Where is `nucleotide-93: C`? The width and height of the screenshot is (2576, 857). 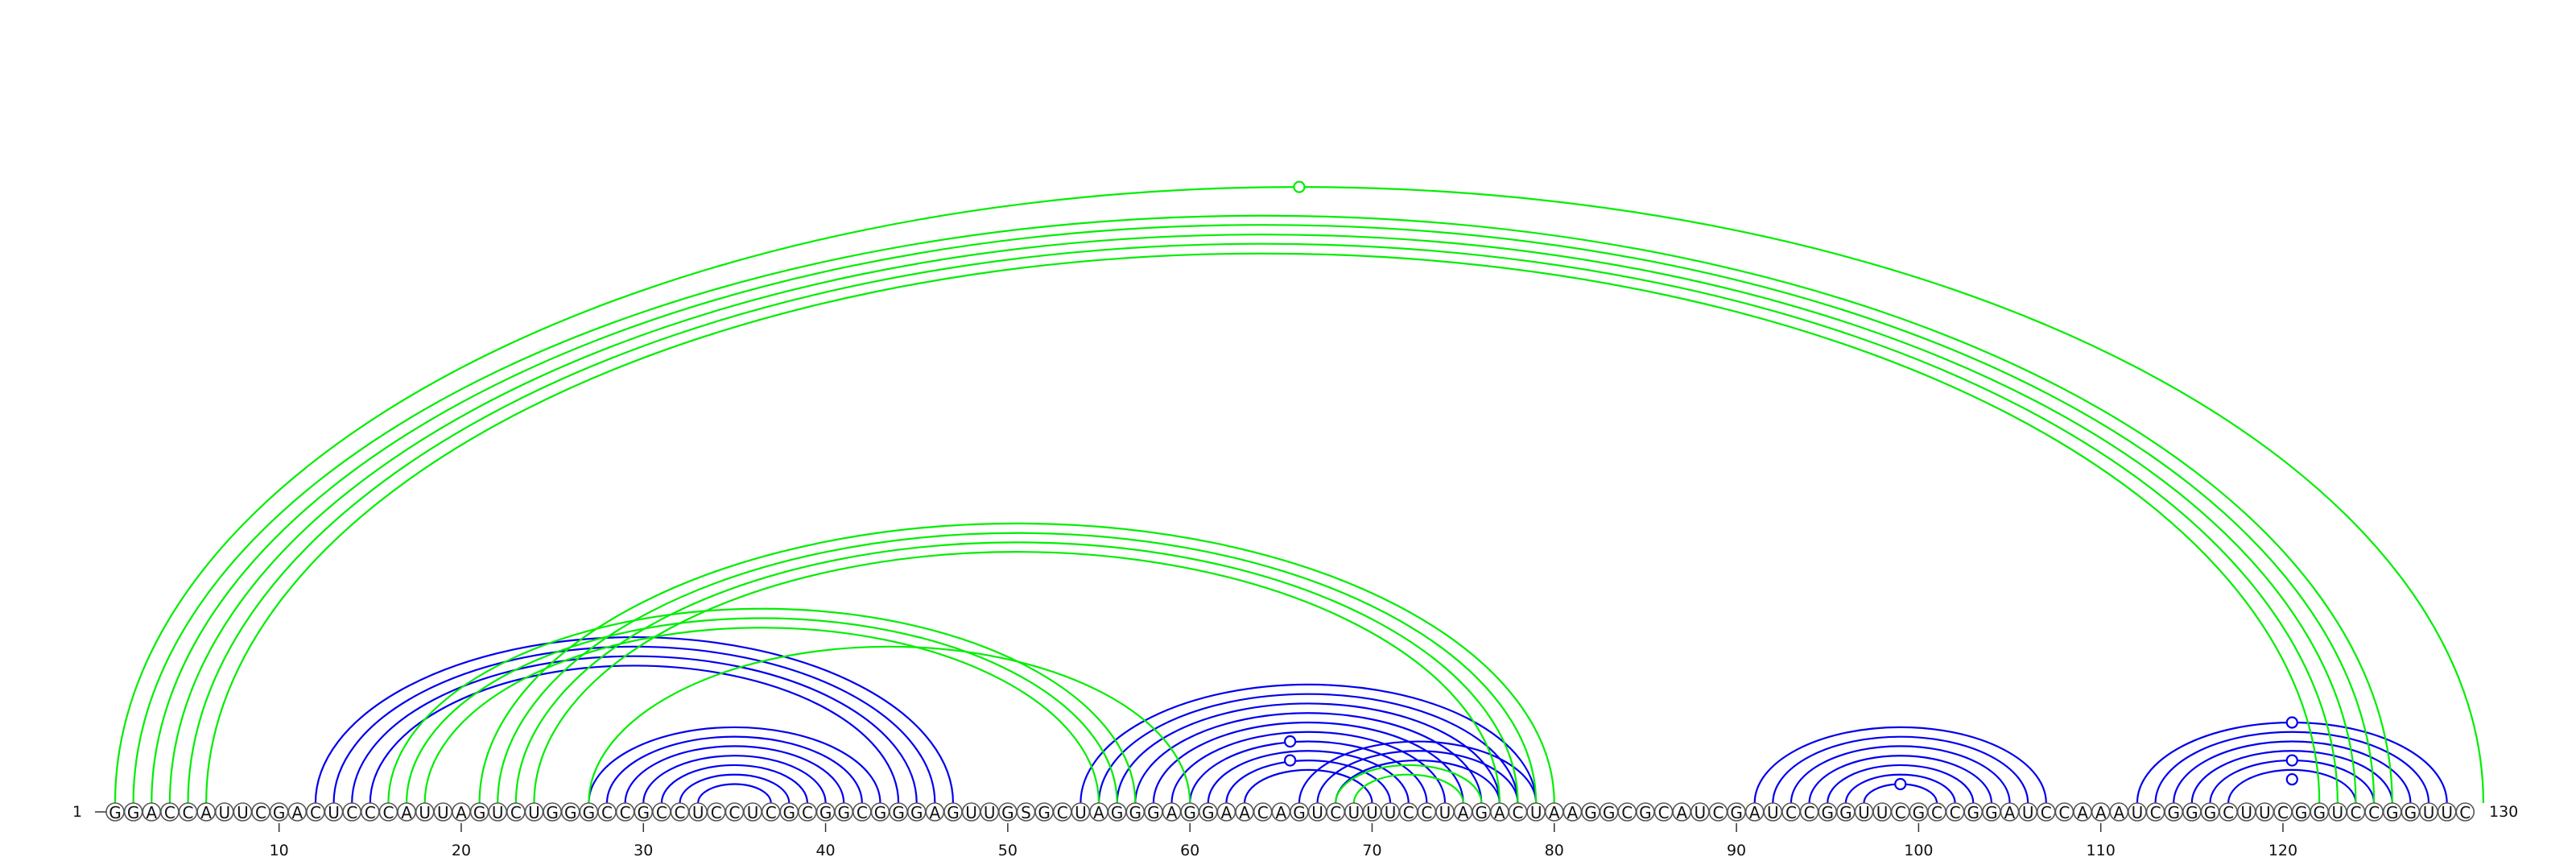 nucleotide-93: C is located at coordinates (1791, 812).